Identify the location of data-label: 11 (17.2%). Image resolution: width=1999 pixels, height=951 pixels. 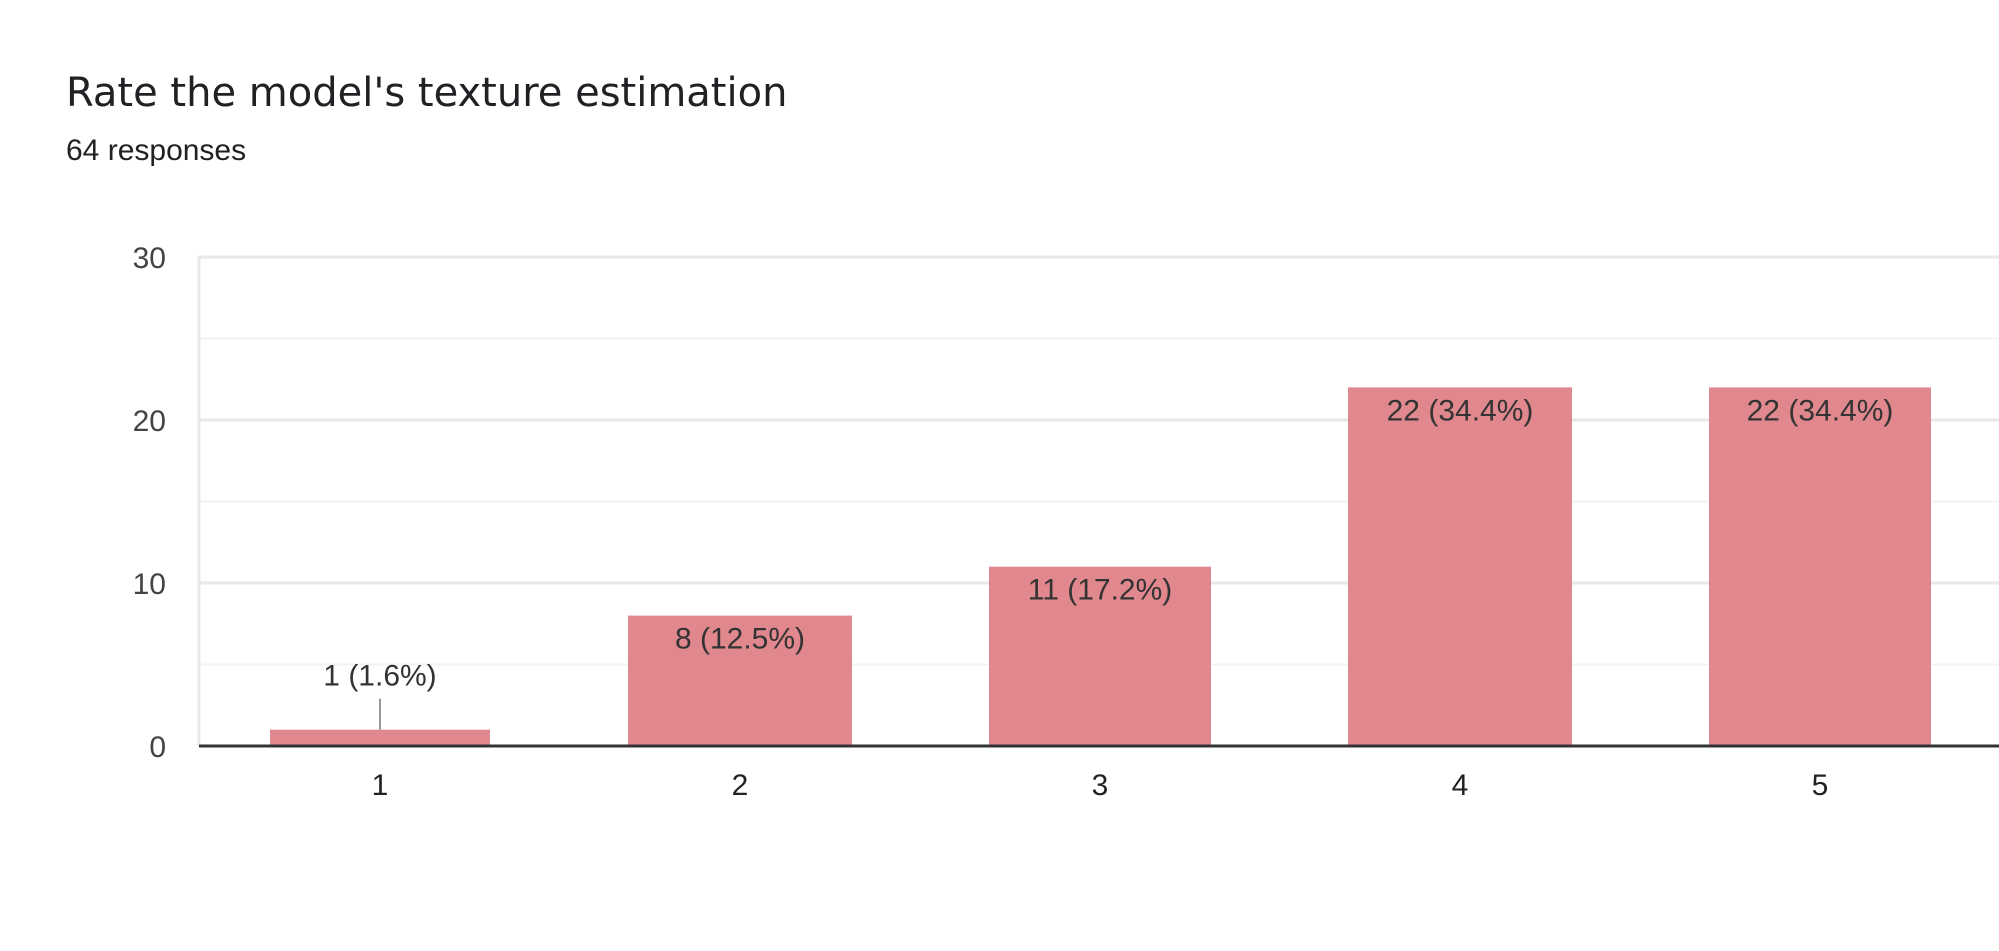
(1100, 590).